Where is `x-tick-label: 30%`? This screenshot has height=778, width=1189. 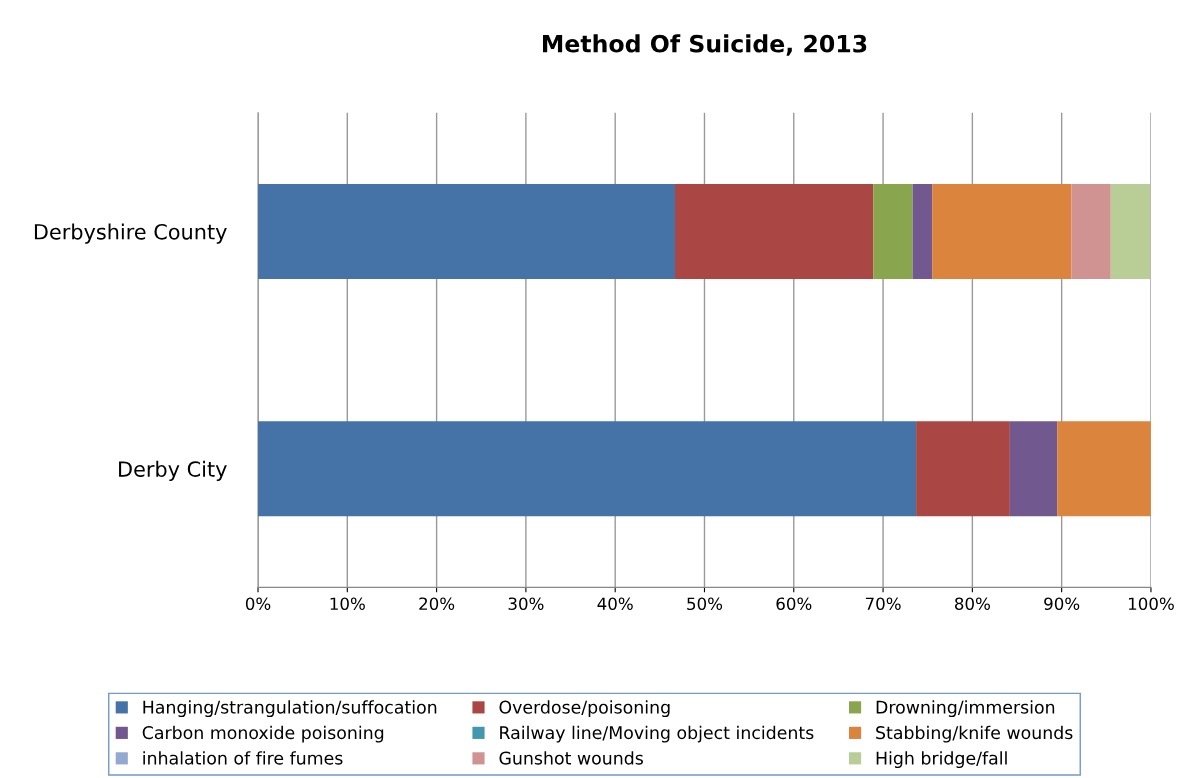 x-tick-label: 30% is located at coordinates (526, 604).